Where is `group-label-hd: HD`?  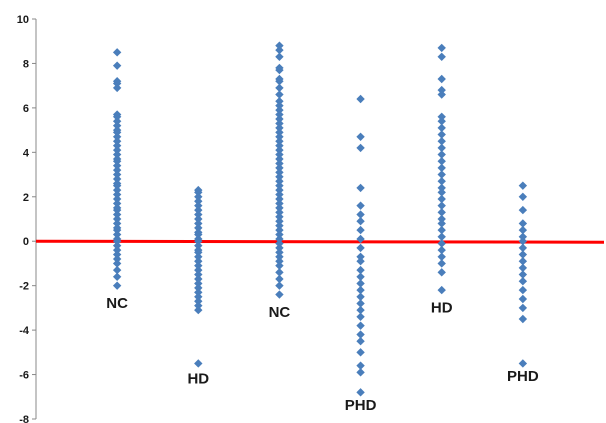
group-label-hd: HD is located at coordinates (198, 378).